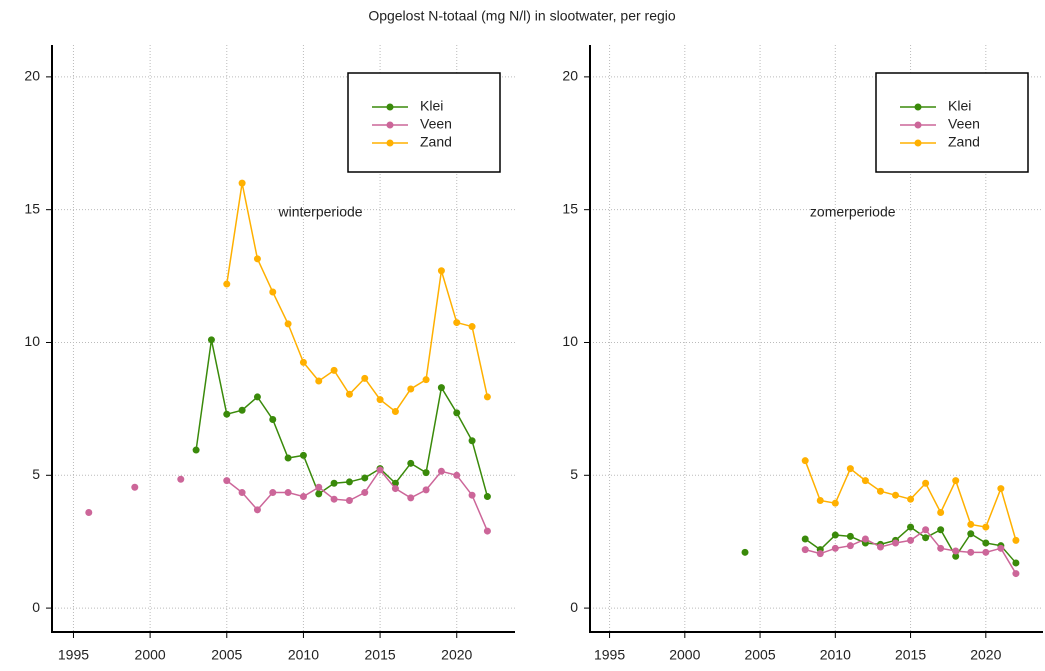  What do you see at coordinates (150, 655) in the screenshot?
I see `x-tick-label: 2000` at bounding box center [150, 655].